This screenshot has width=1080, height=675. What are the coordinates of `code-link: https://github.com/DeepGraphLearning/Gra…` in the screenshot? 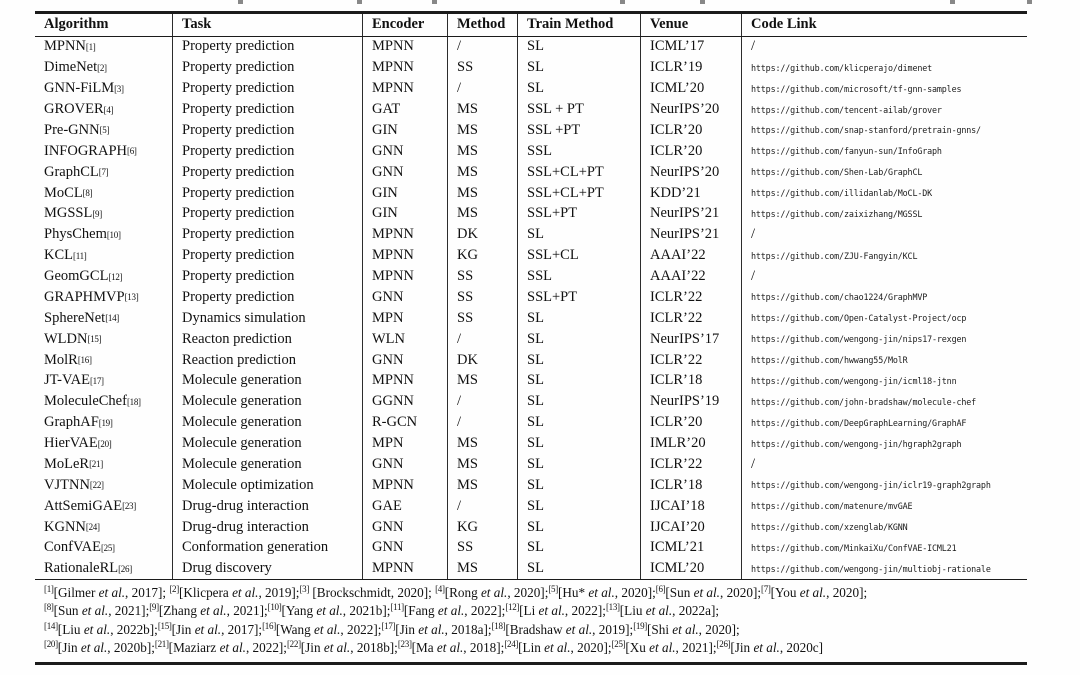 It's located at (859, 422).